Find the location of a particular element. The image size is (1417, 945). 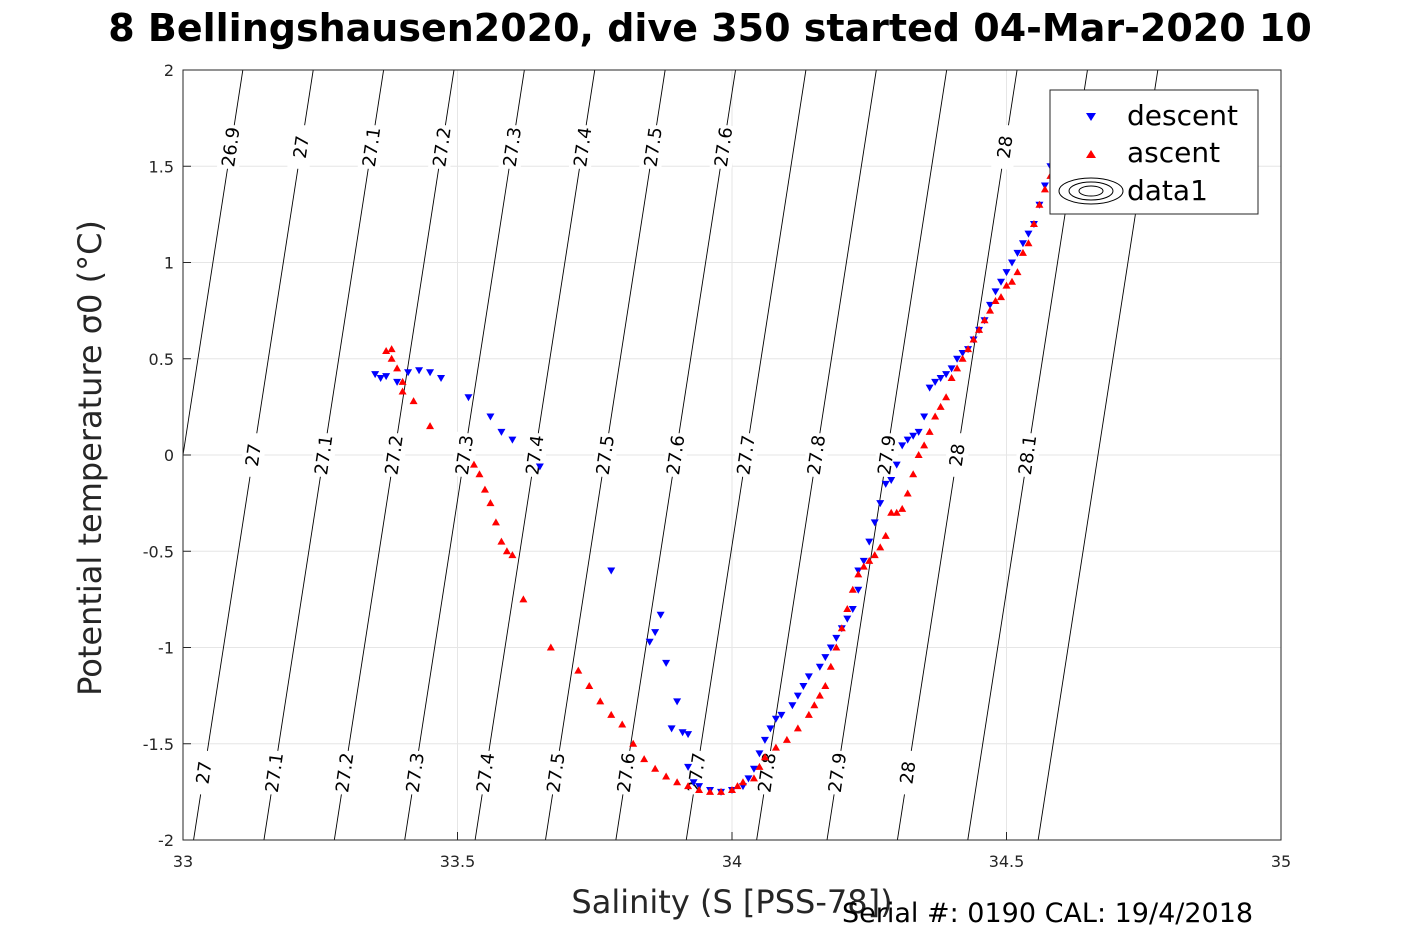

contour-label: 27.6 is located at coordinates (626, 772).